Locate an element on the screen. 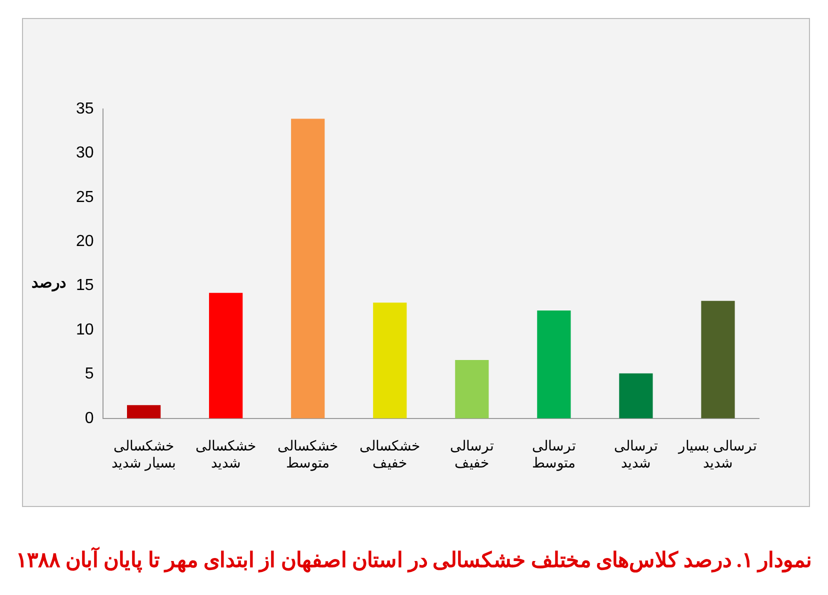  text: نمودار ۱. درصد کلاس‌های مختلف خشکسالی در استان اصفهان از ابتدای مهر تا پایان آبان ۱۳۸۸ is located at coordinates (414, 560).